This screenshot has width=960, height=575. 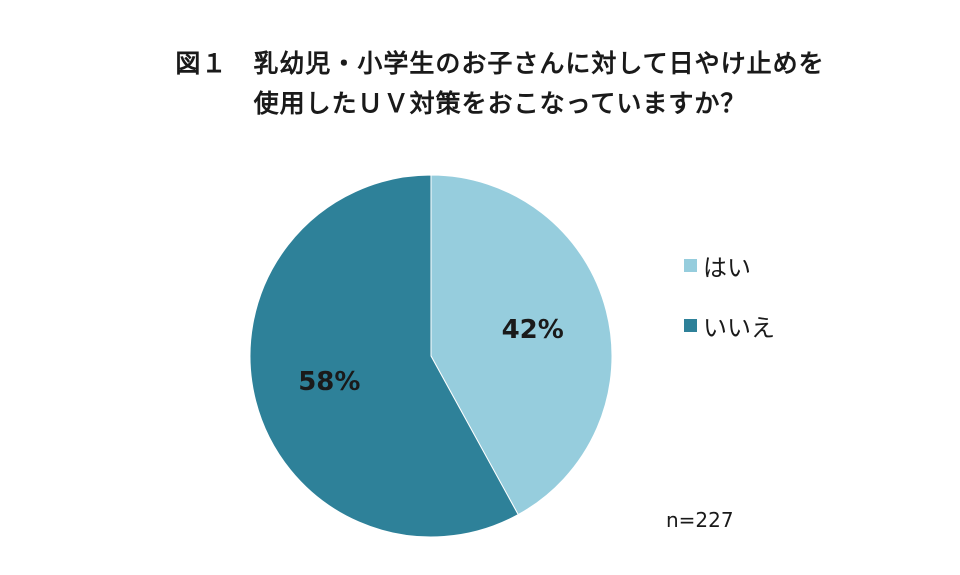 I want to click on legend: はい いいえ, so click(x=729, y=308).